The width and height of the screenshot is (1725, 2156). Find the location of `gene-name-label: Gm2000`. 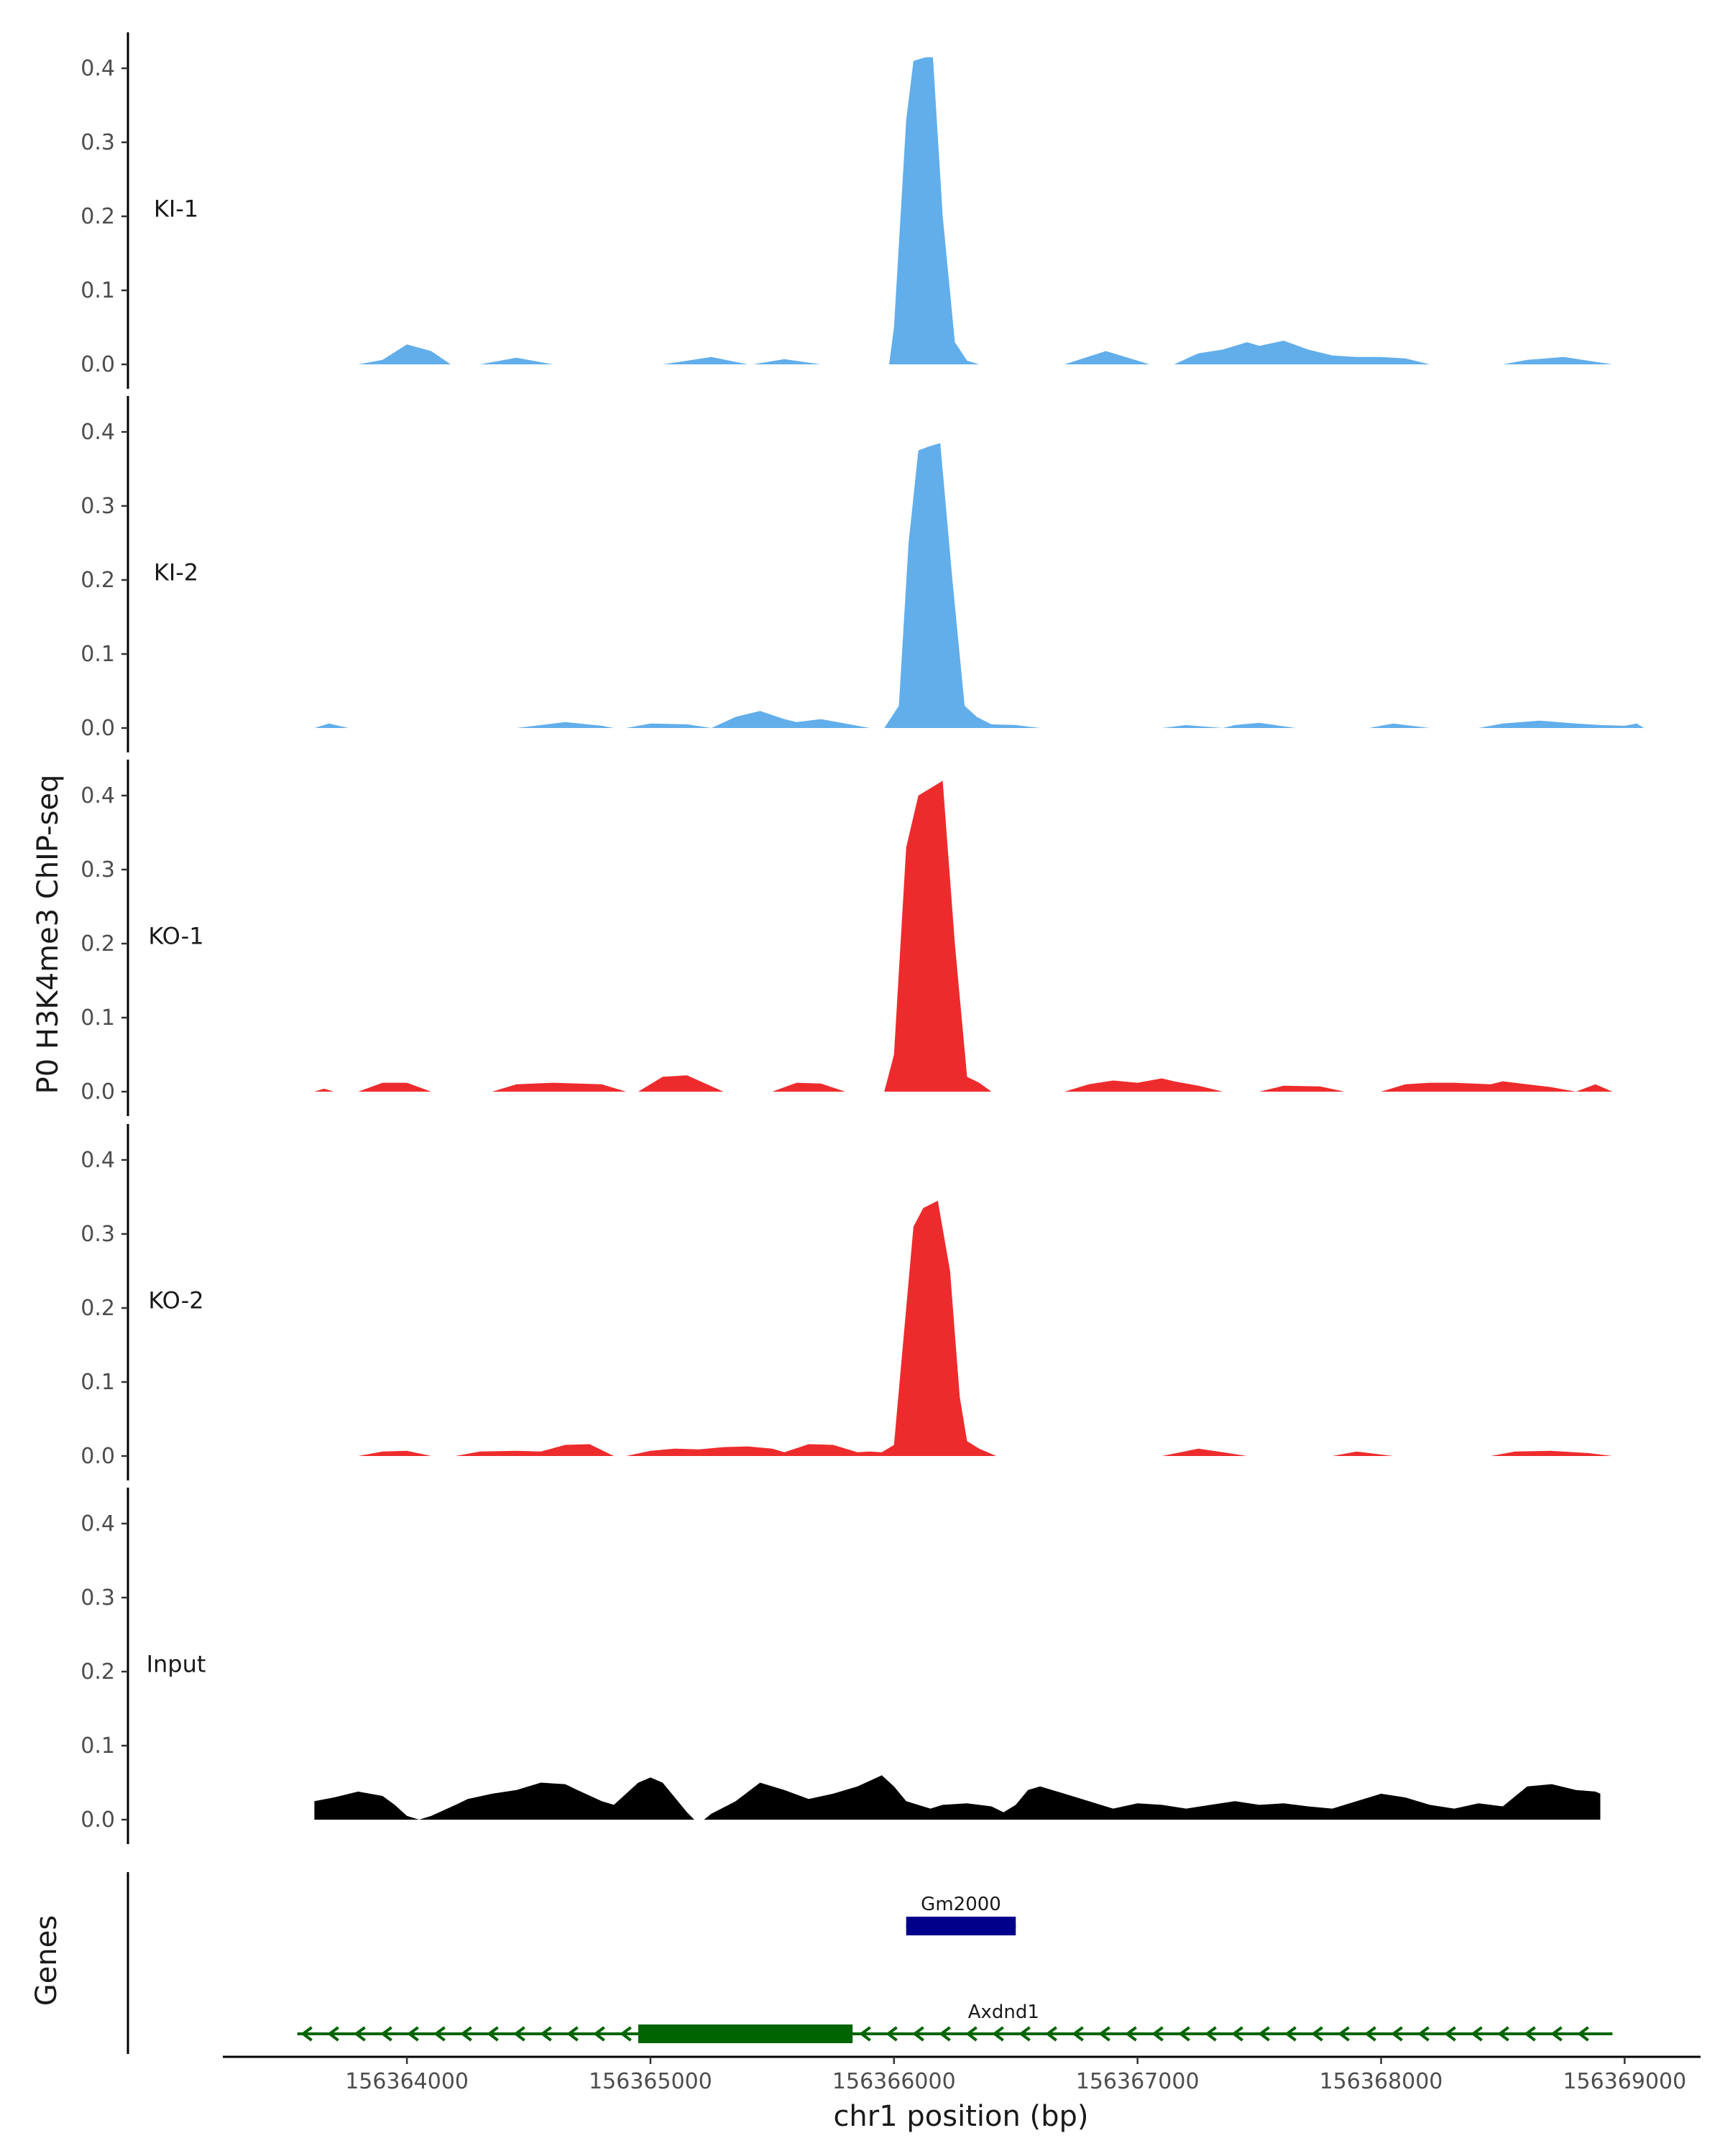

gene-name-label: Gm2000 is located at coordinates (961, 1905).